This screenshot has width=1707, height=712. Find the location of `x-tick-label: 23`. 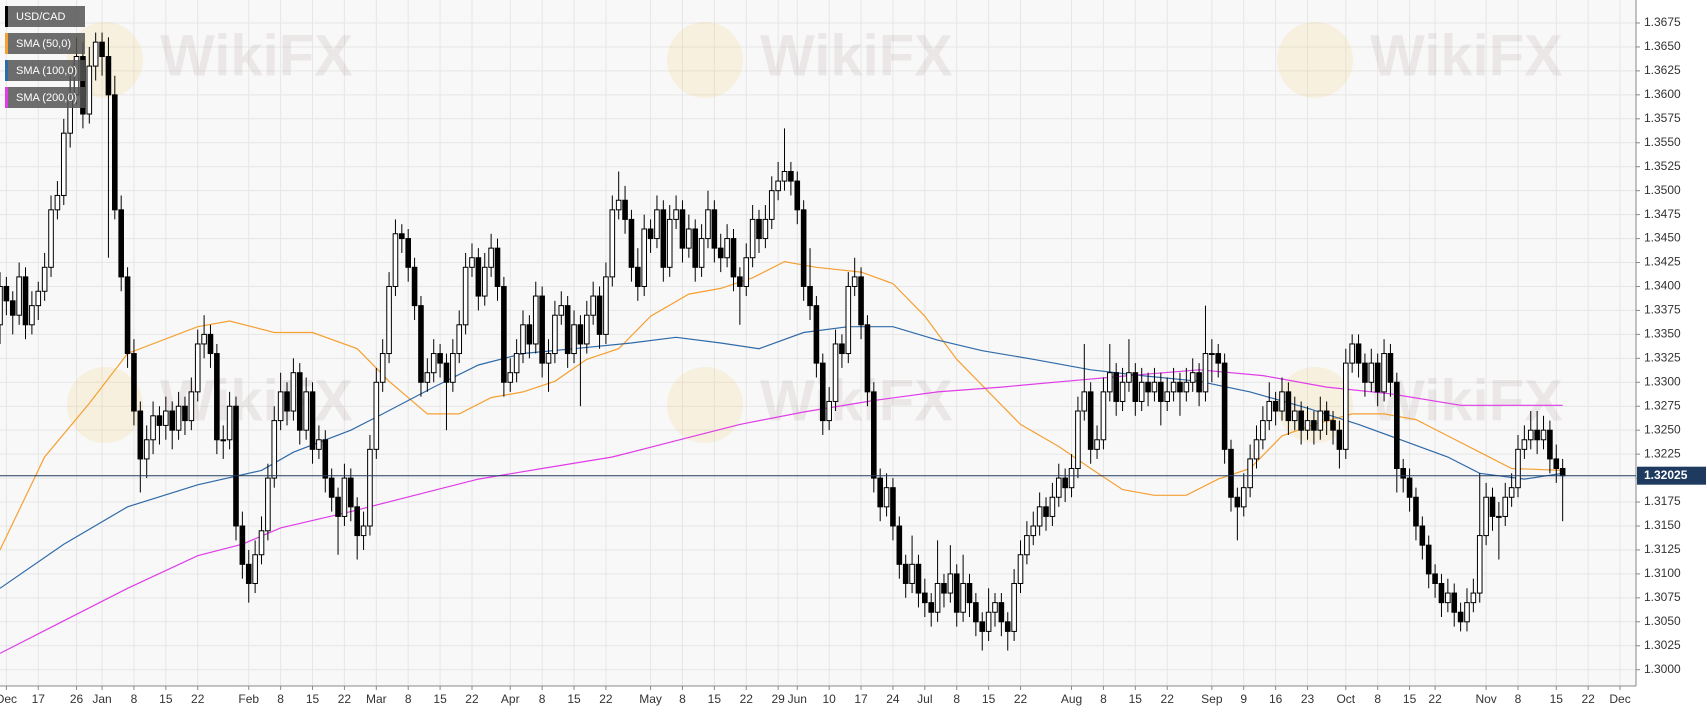

x-tick-label: 23 is located at coordinates (1308, 699).